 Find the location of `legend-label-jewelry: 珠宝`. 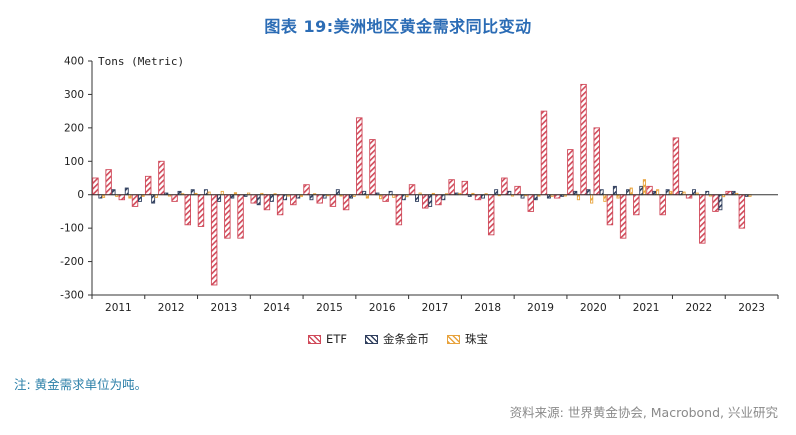

legend-label-jewelry: 珠宝 is located at coordinates (476, 339).